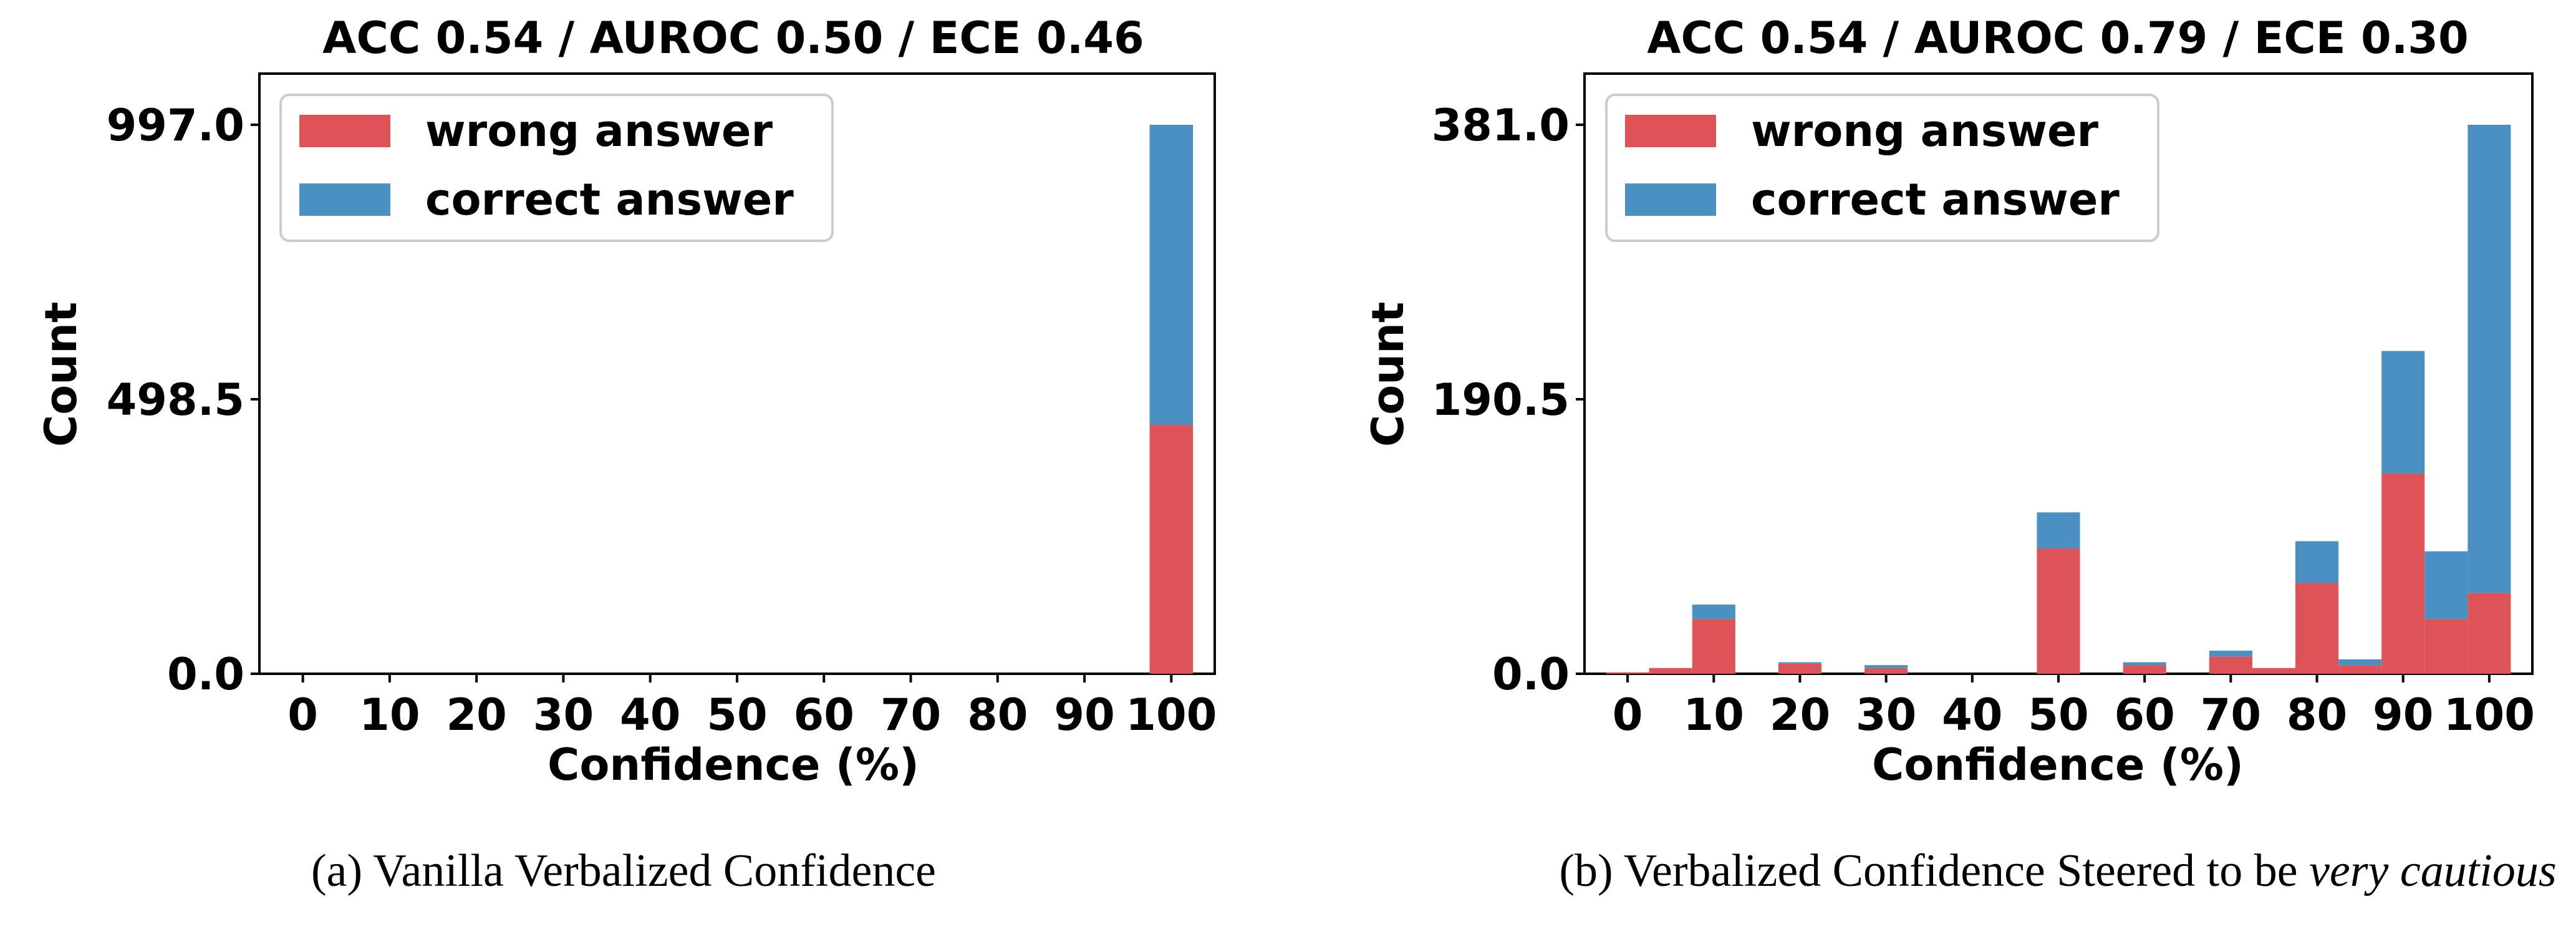 The width and height of the screenshot is (2576, 952). Describe the element at coordinates (733, 38) in the screenshot. I see `chart-title: ACC 0.54 / AUROC 0.50 / ECE 0.46` at that location.